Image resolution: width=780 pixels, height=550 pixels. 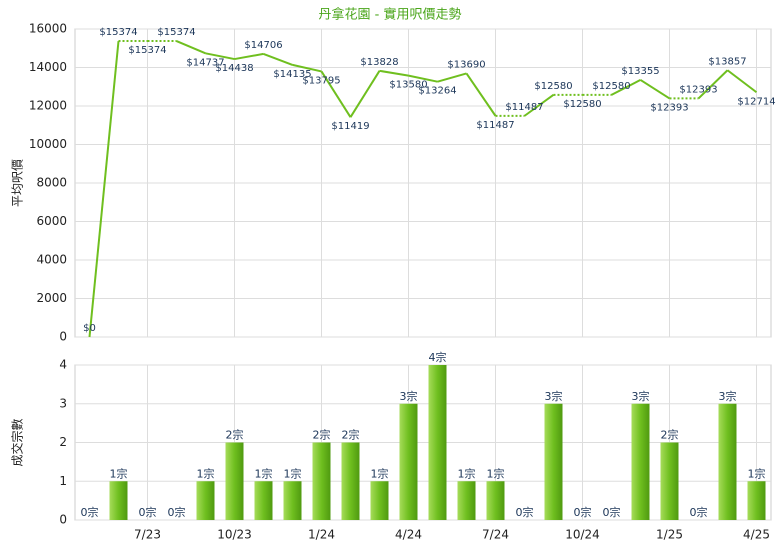 What do you see at coordinates (147, 535) in the screenshot?
I see `x-tick-label: 7/23` at bounding box center [147, 535].